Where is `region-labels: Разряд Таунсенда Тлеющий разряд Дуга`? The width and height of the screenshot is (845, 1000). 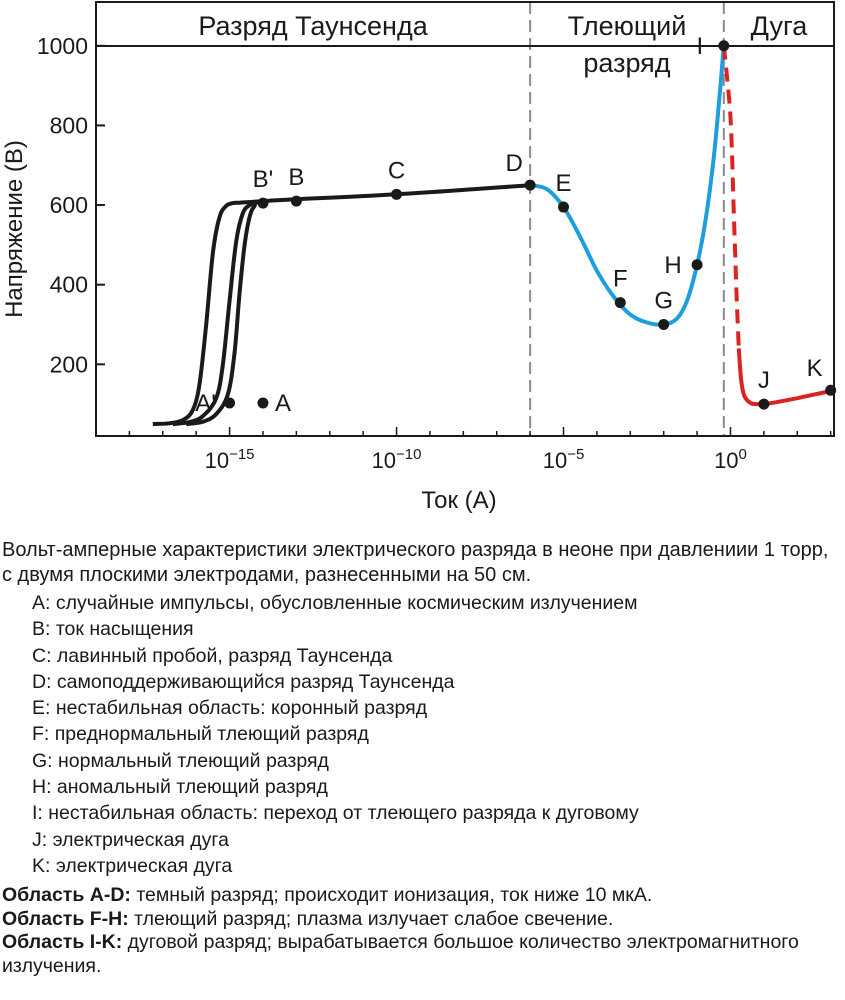 region-labels: Разряд Таунсенда Тлеющий разряд Дуга is located at coordinates (503, 44).